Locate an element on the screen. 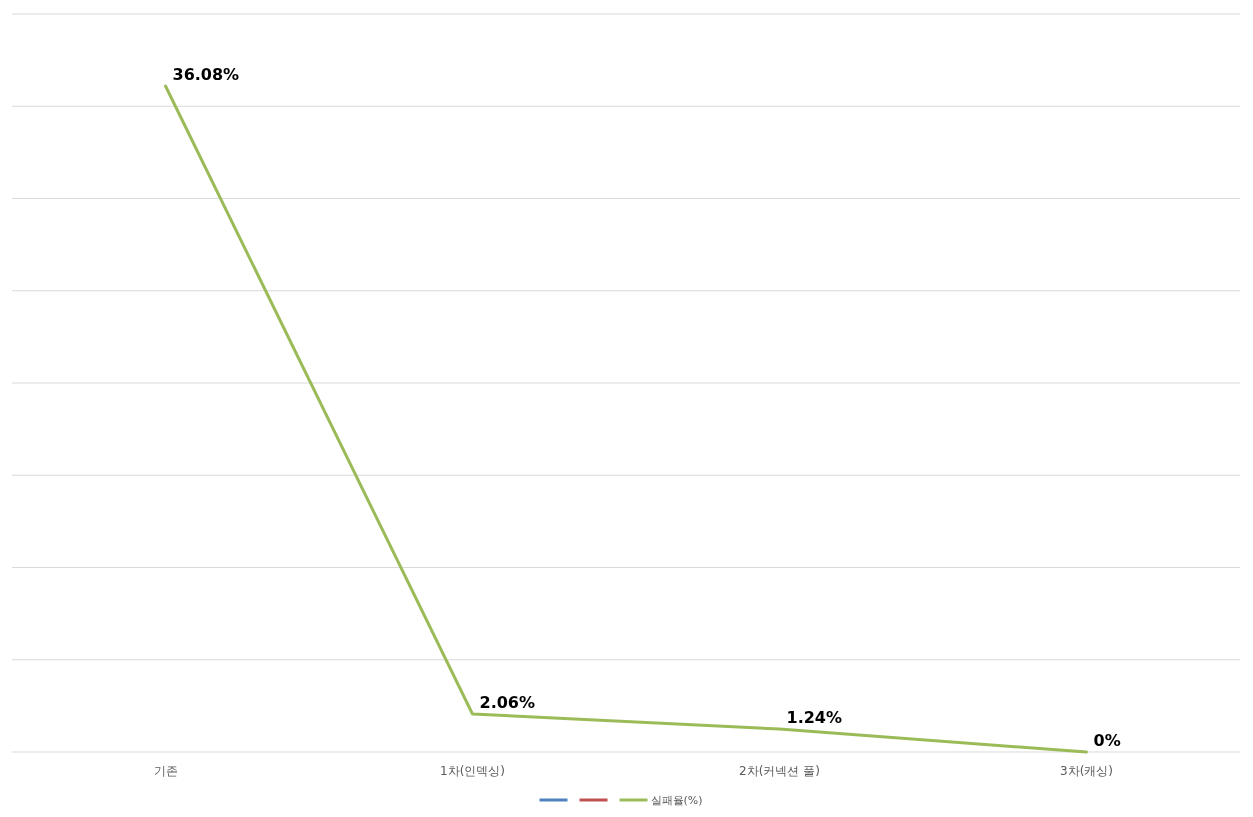  data-label: 1.24% is located at coordinates (814, 718).